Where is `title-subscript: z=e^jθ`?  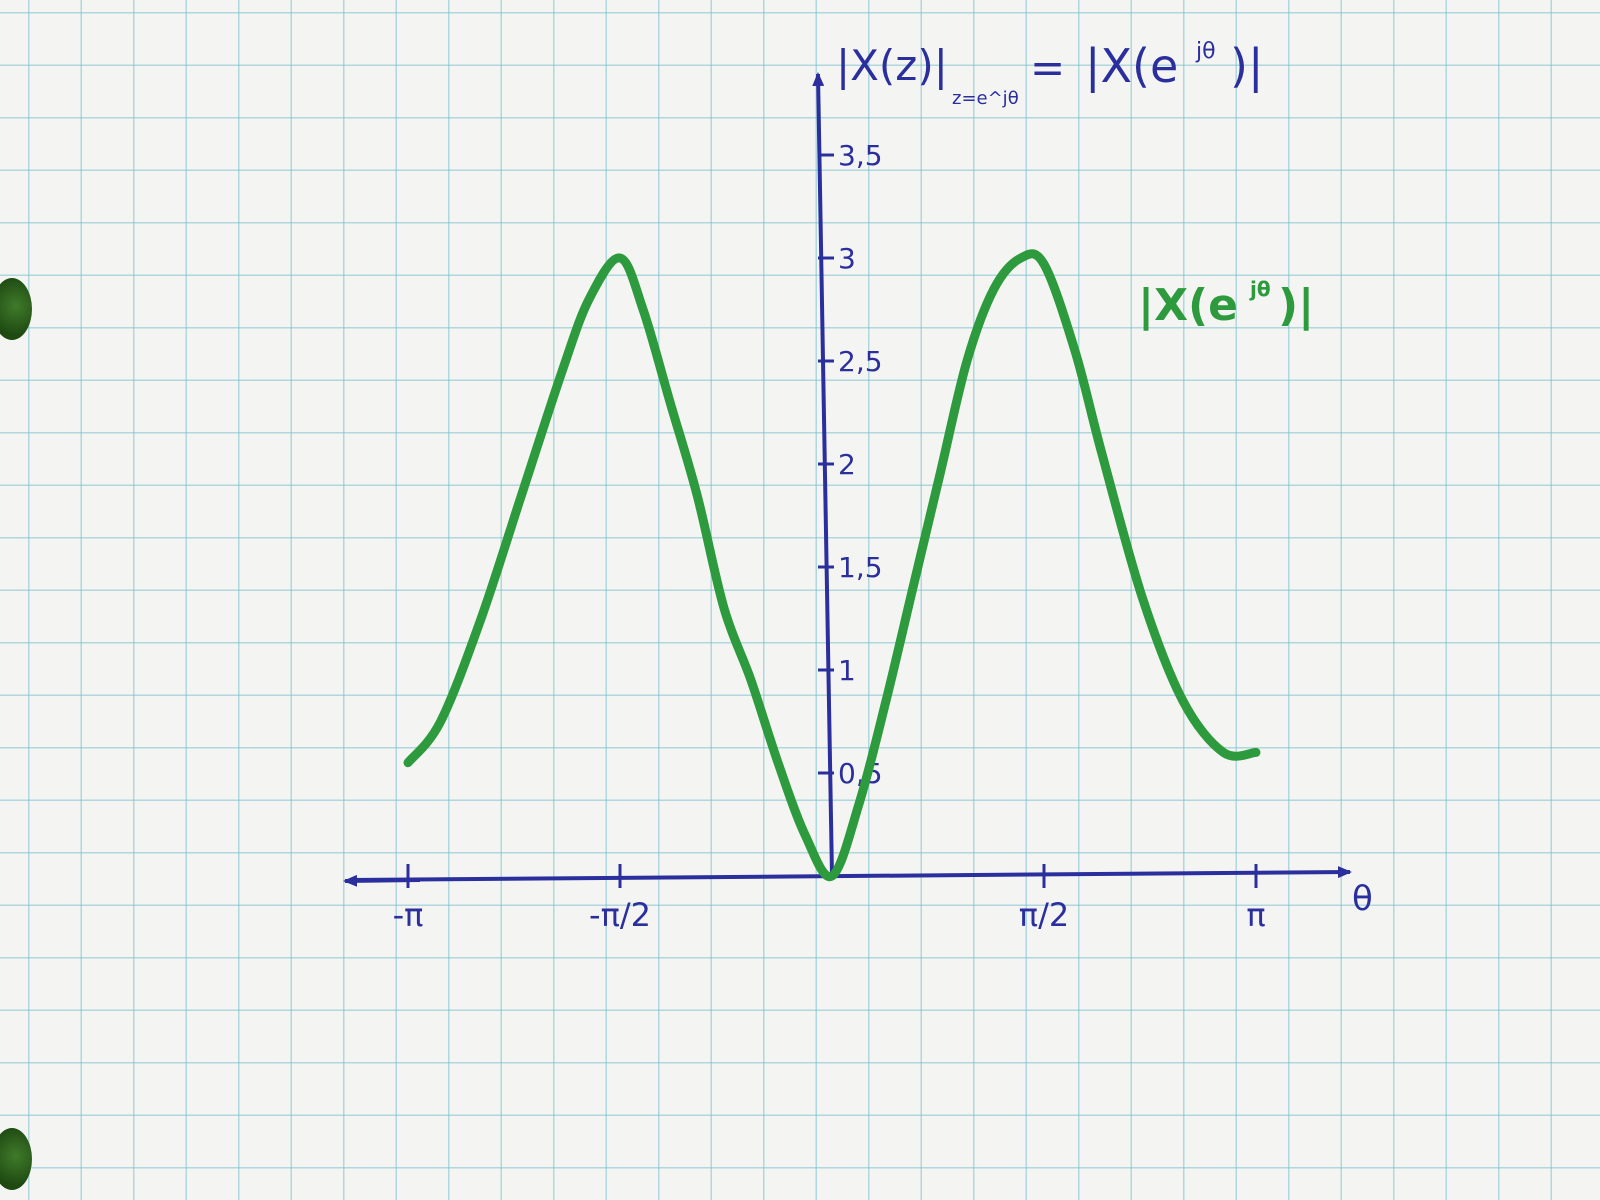
title-subscript: z=e^jθ is located at coordinates (985, 98).